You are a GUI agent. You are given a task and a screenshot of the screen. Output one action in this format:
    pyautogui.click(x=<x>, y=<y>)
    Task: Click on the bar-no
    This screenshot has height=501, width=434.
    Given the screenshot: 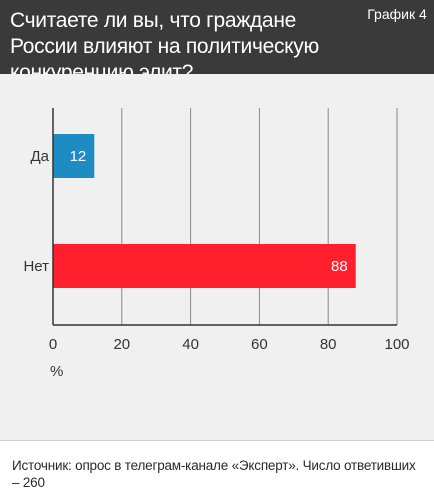 What is the action you would take?
    pyautogui.click(x=204, y=266)
    